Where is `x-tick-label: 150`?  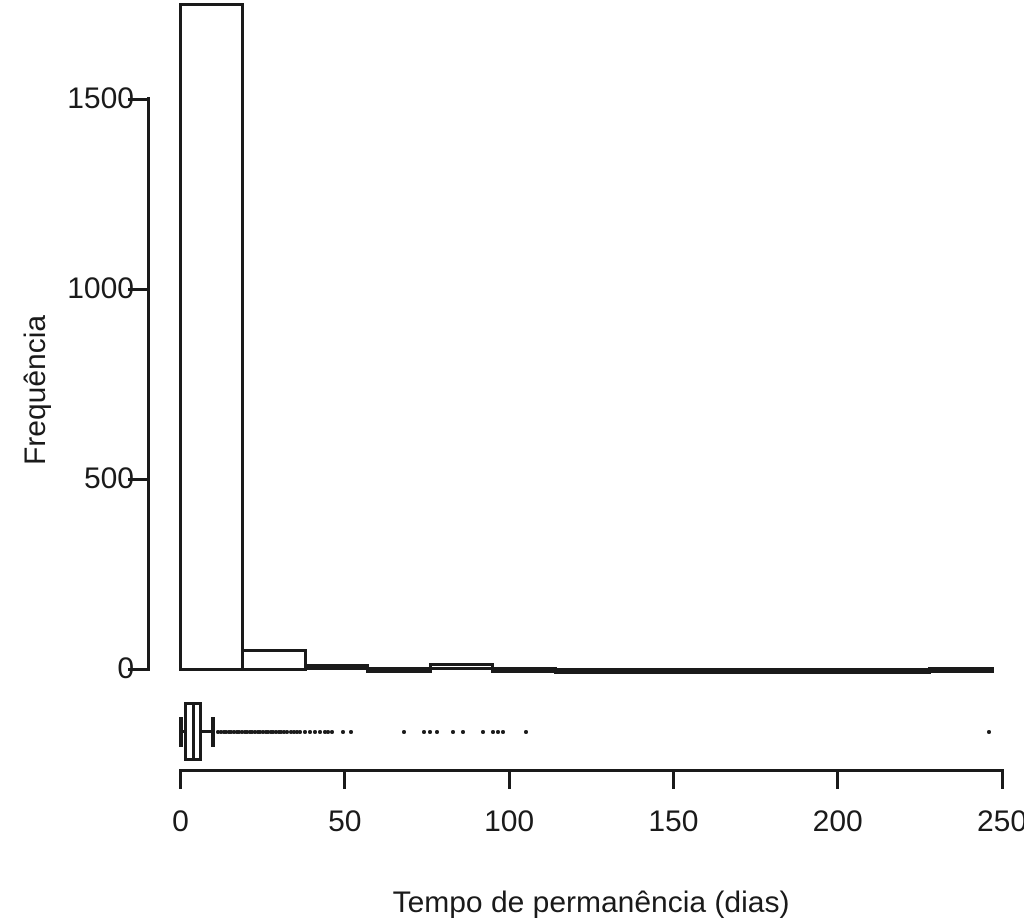
x-tick-label: 150 is located at coordinates (673, 821).